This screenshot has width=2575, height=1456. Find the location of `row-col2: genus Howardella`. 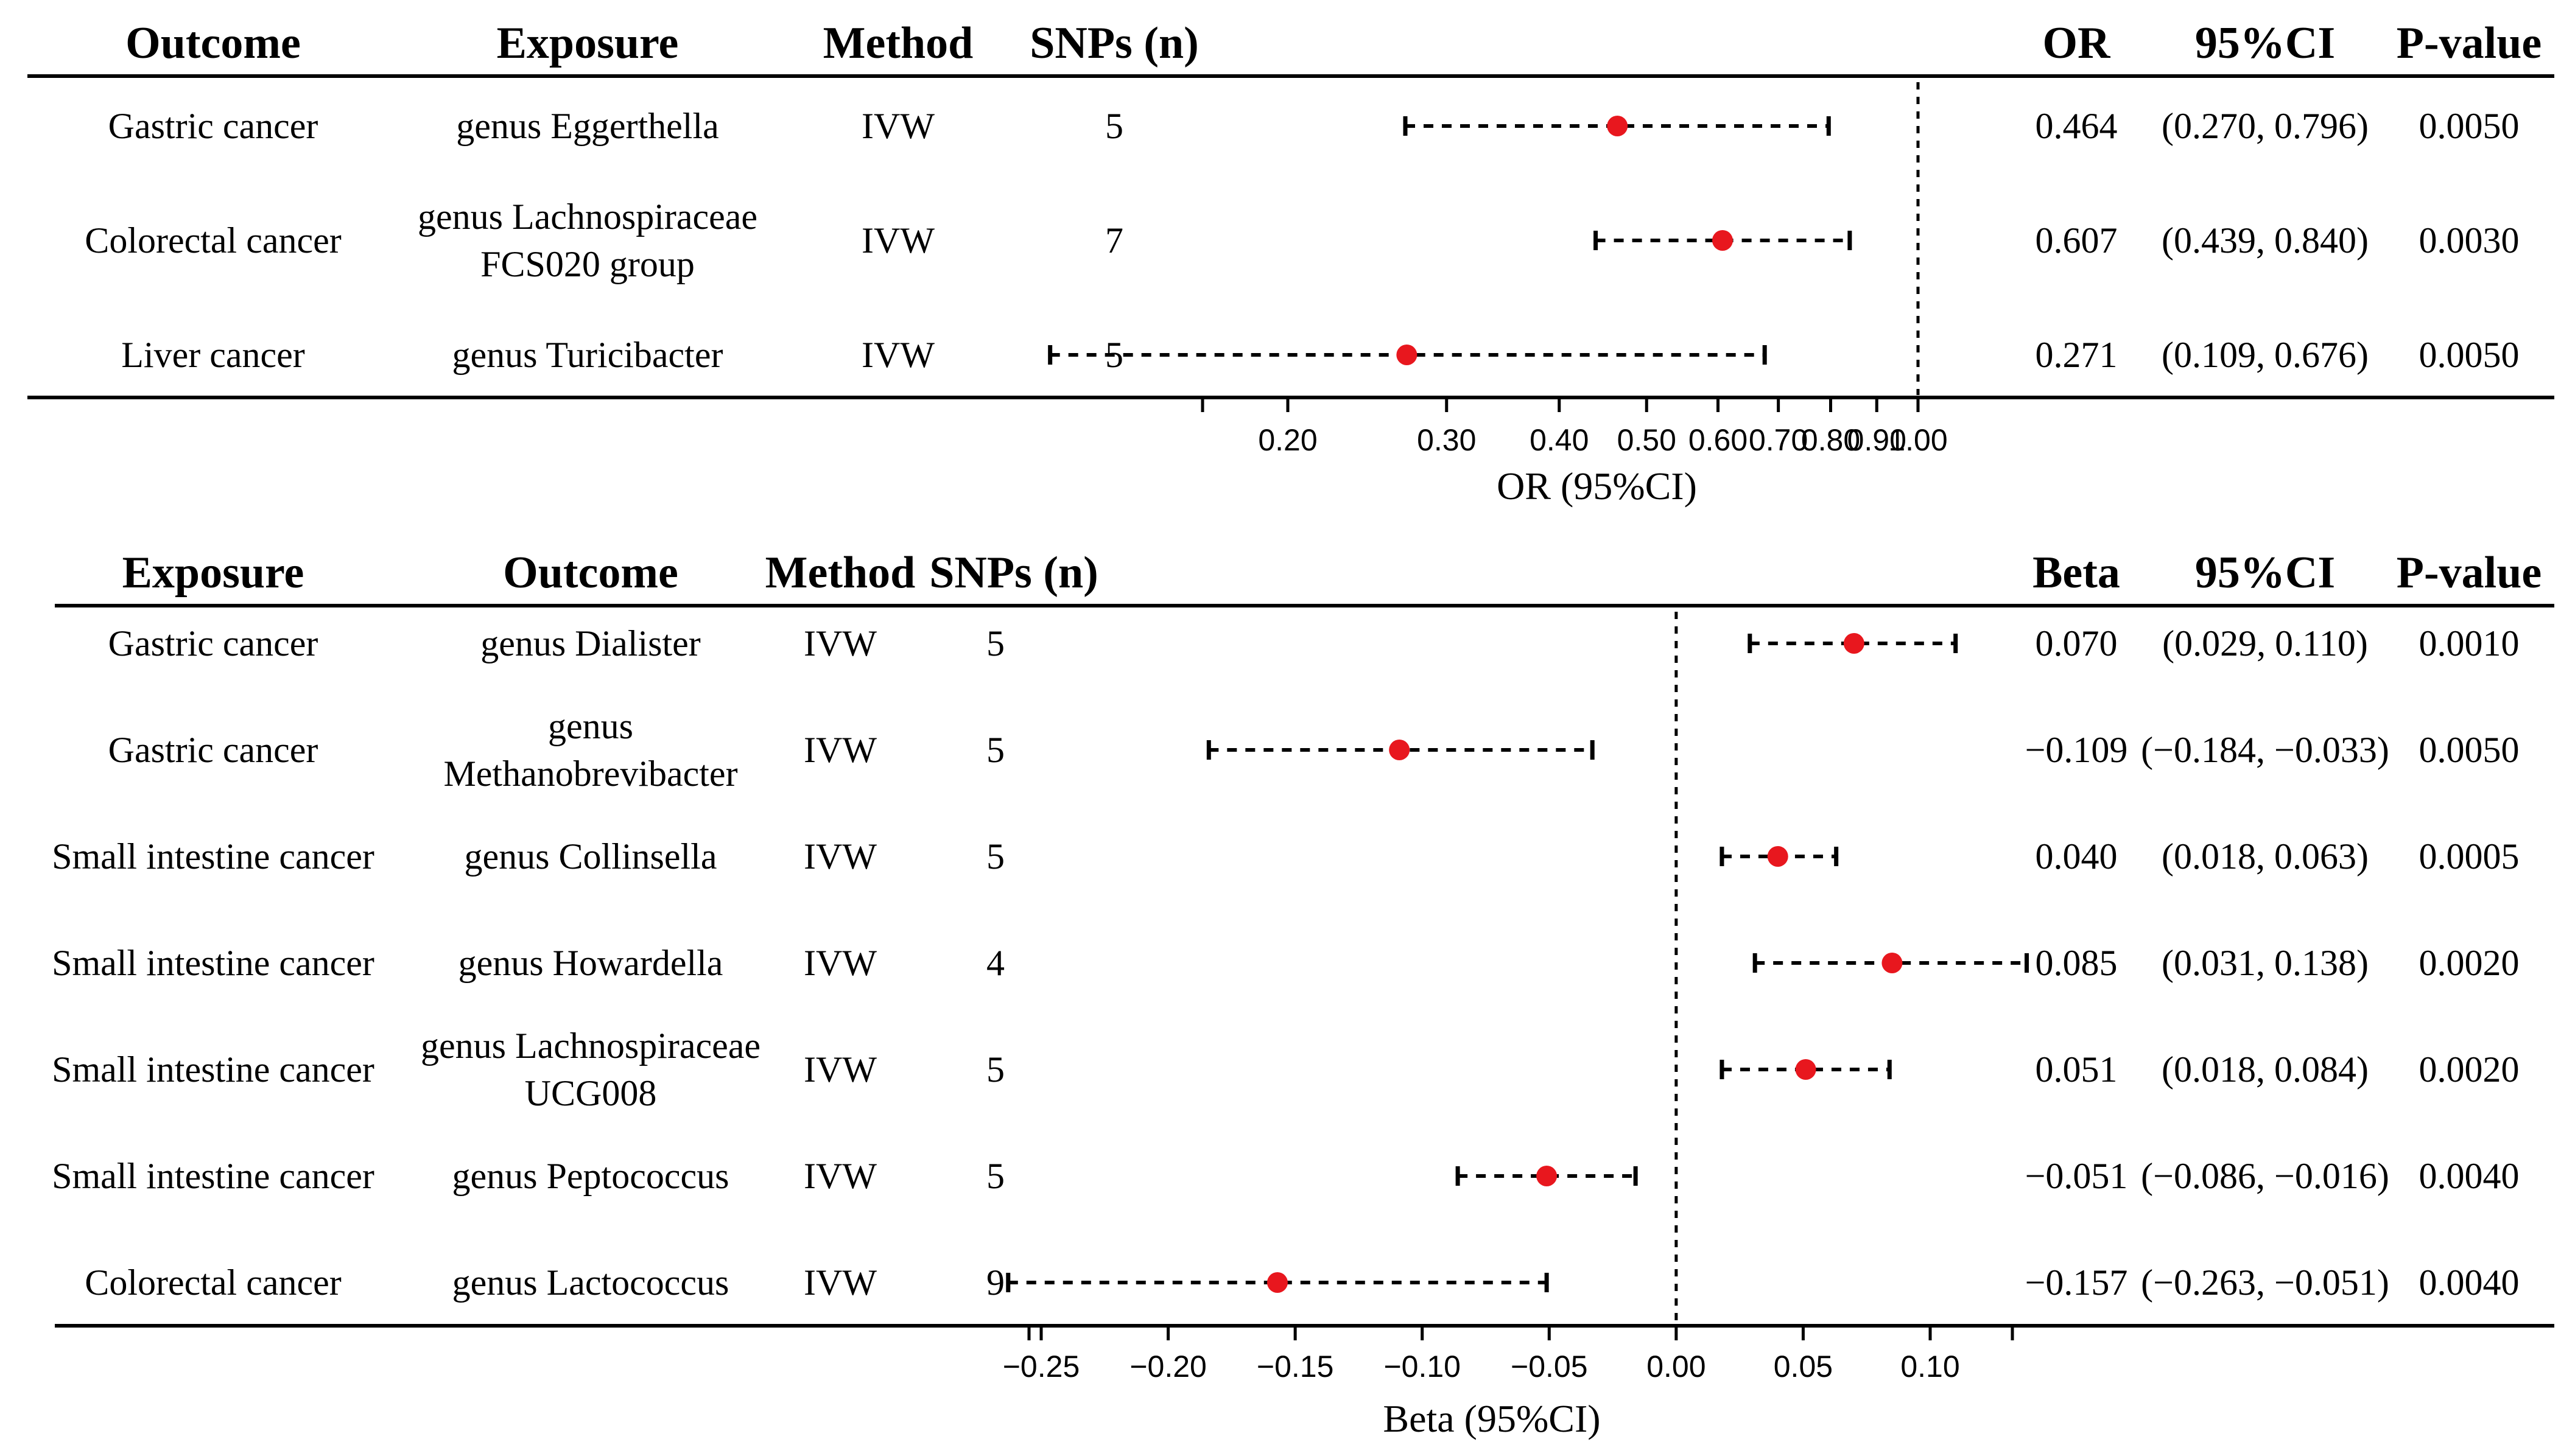

row-col2: genus Howardella is located at coordinates (590, 963).